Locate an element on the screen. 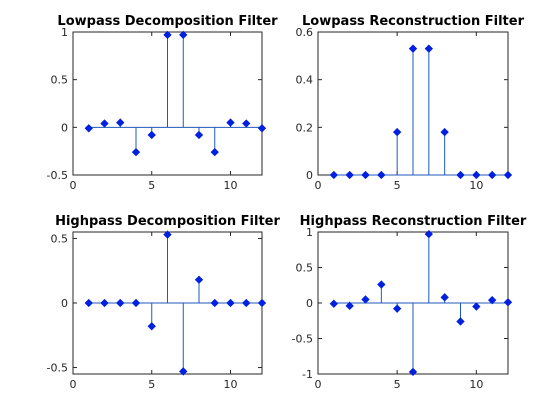 The height and width of the screenshot is (420, 560). chart-title: Lowpass Decomposition Filter is located at coordinates (167, 21).